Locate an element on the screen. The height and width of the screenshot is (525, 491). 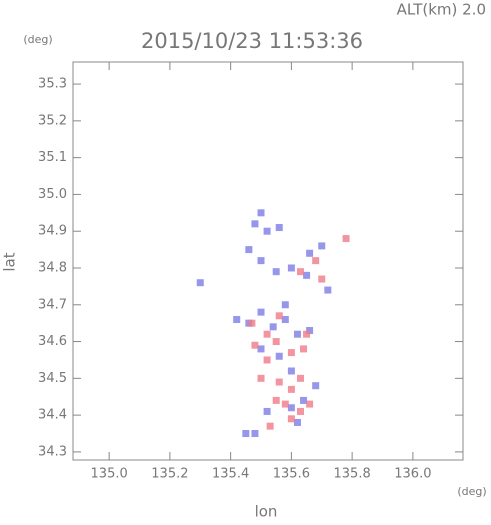
x-unit: (deg) is located at coordinates (471, 491).